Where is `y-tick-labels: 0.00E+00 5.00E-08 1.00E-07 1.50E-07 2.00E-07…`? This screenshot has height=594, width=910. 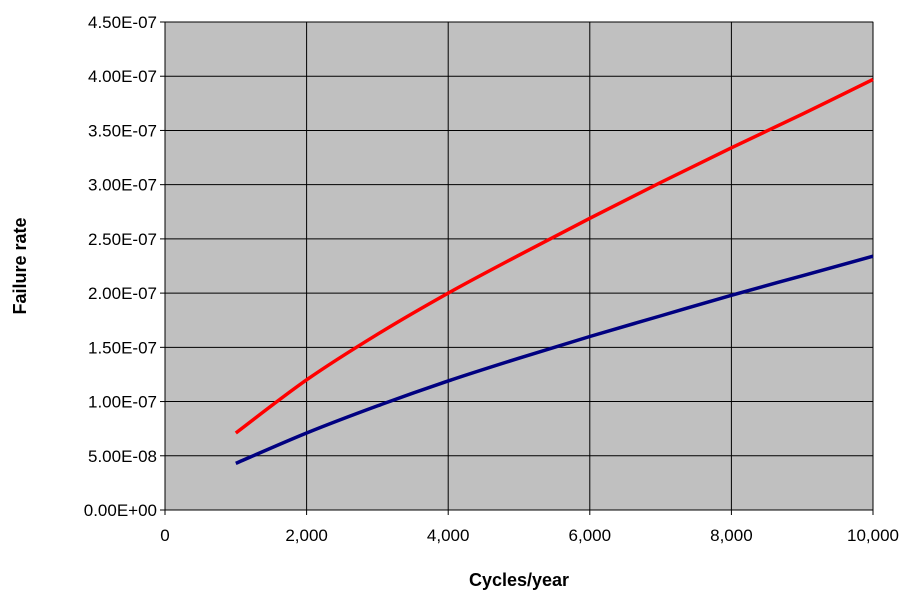
y-tick-labels: 0.00E+00 5.00E-08 1.00E-07 1.50E-07 2.00E-07… is located at coordinates (124, 266).